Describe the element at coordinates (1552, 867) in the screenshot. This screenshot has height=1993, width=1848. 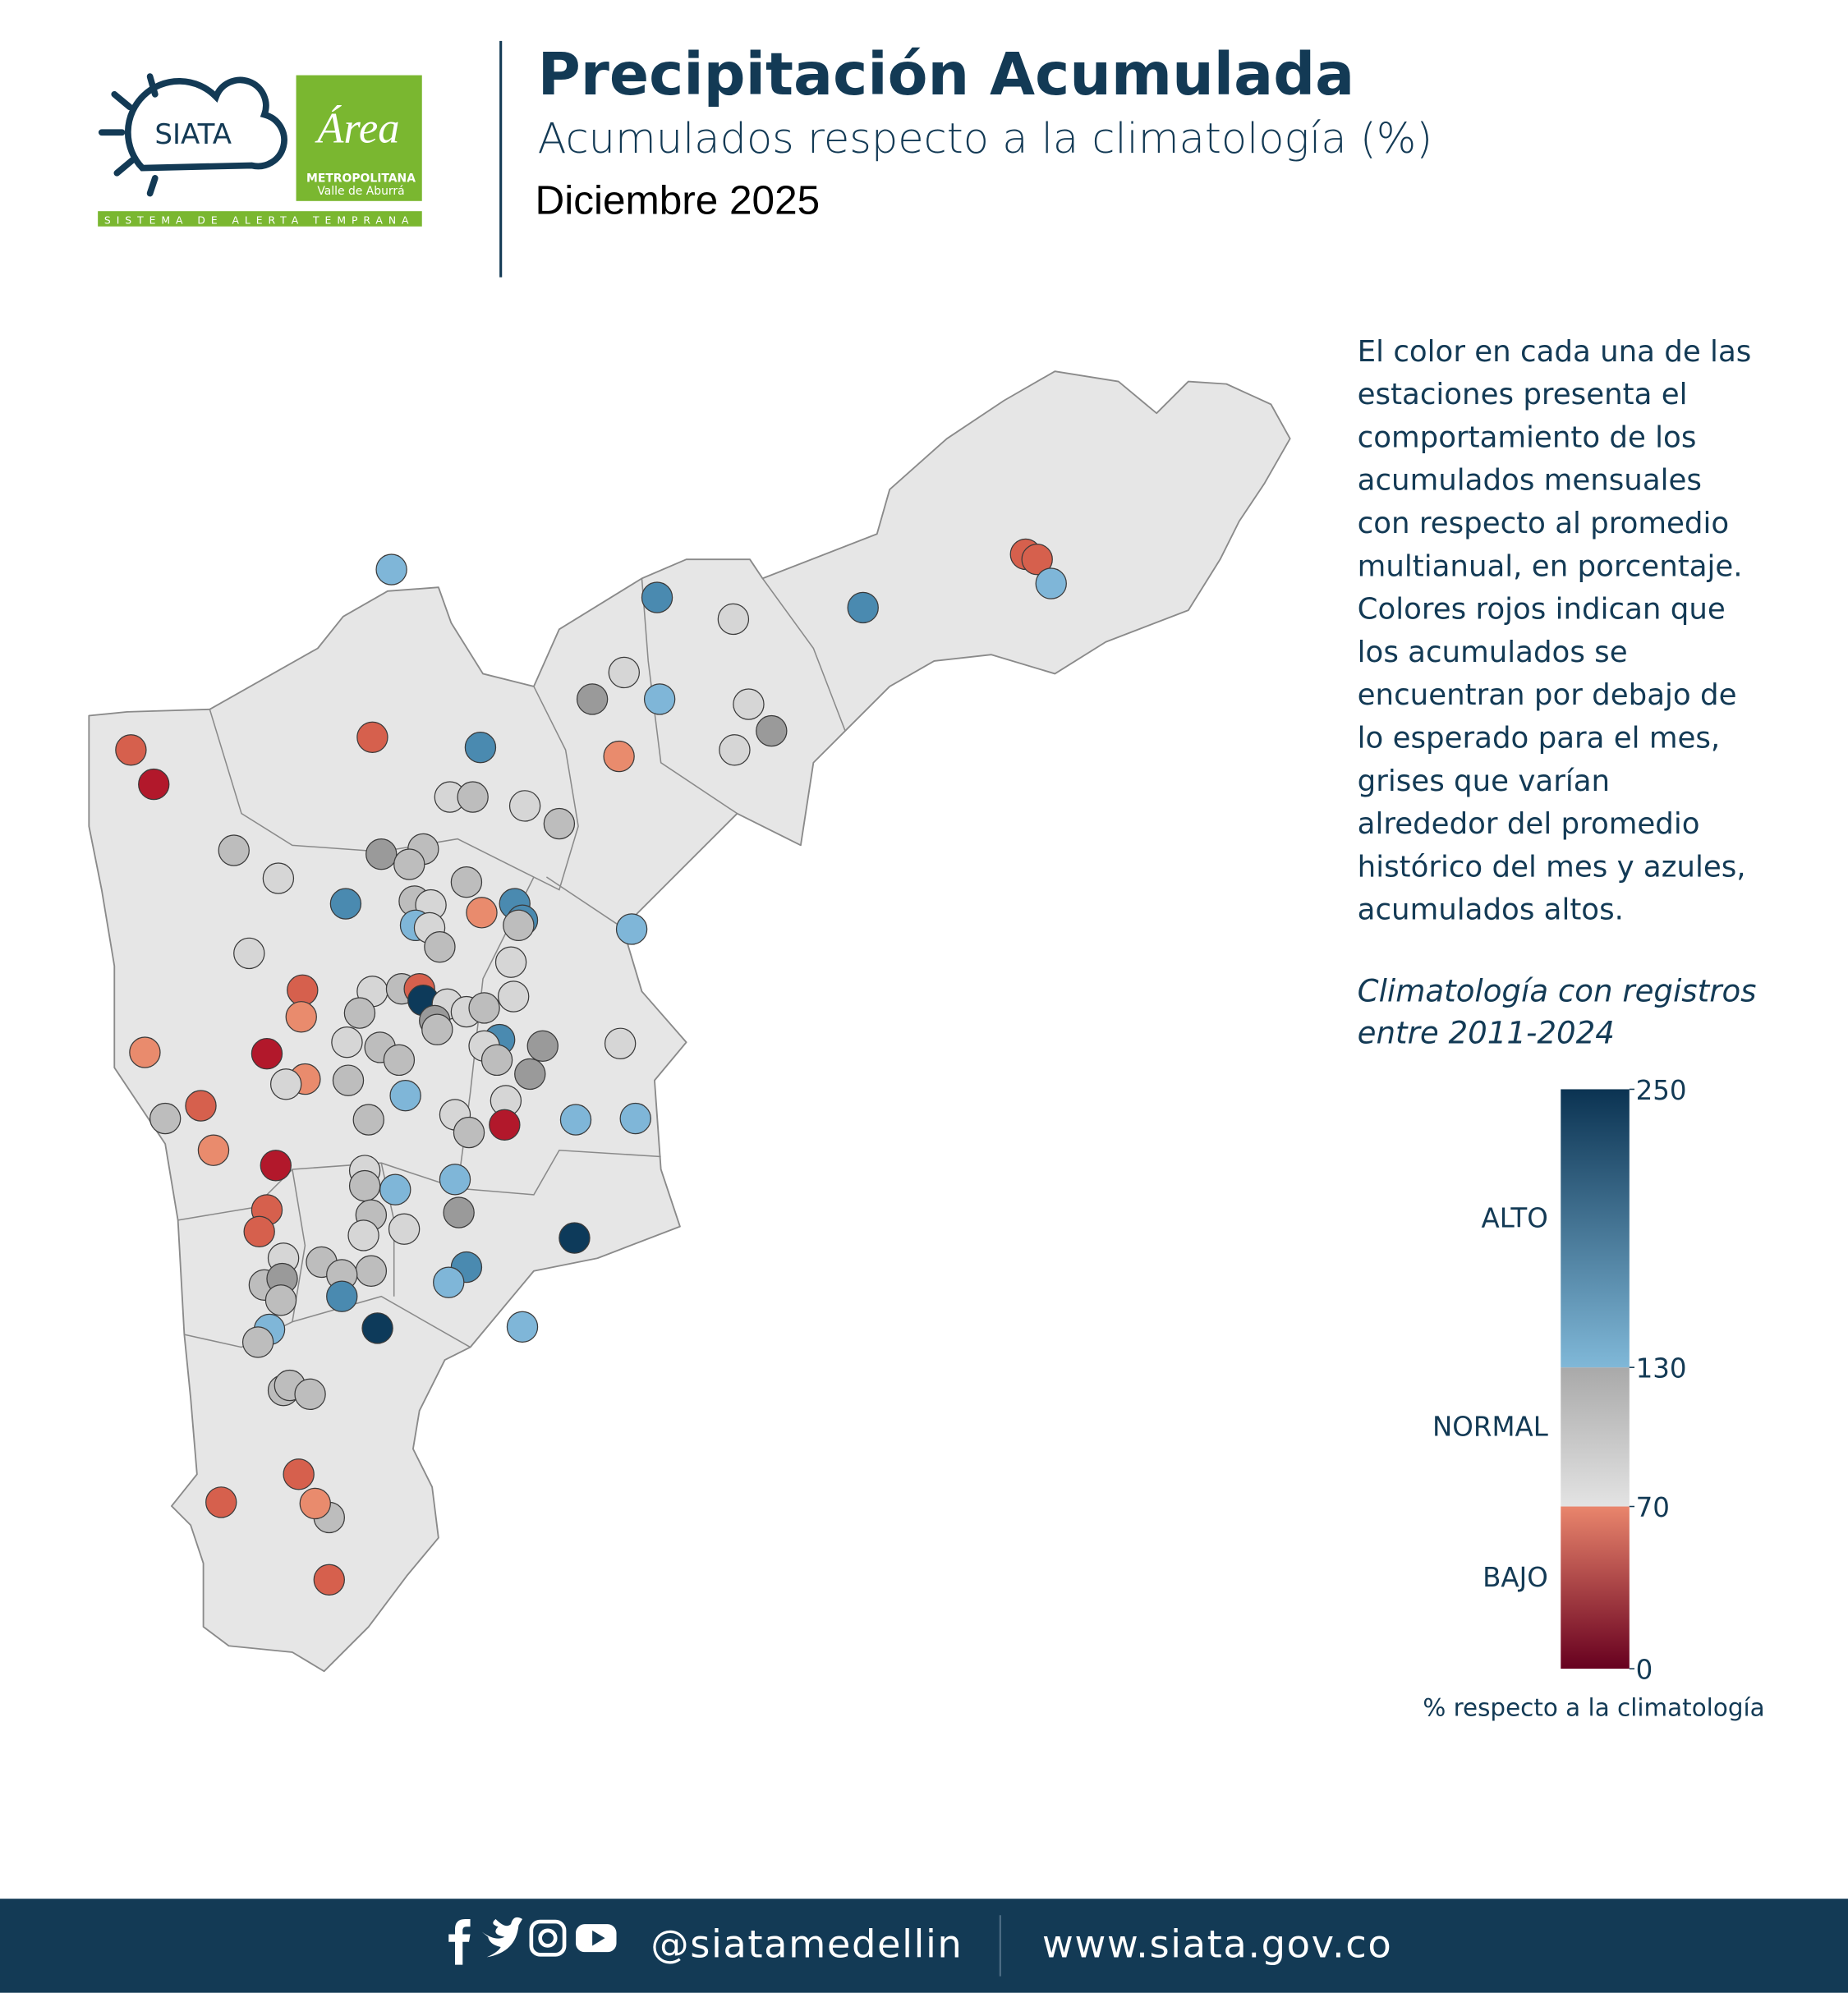
I see `description-line: histórico del mes y azules,` at that location.